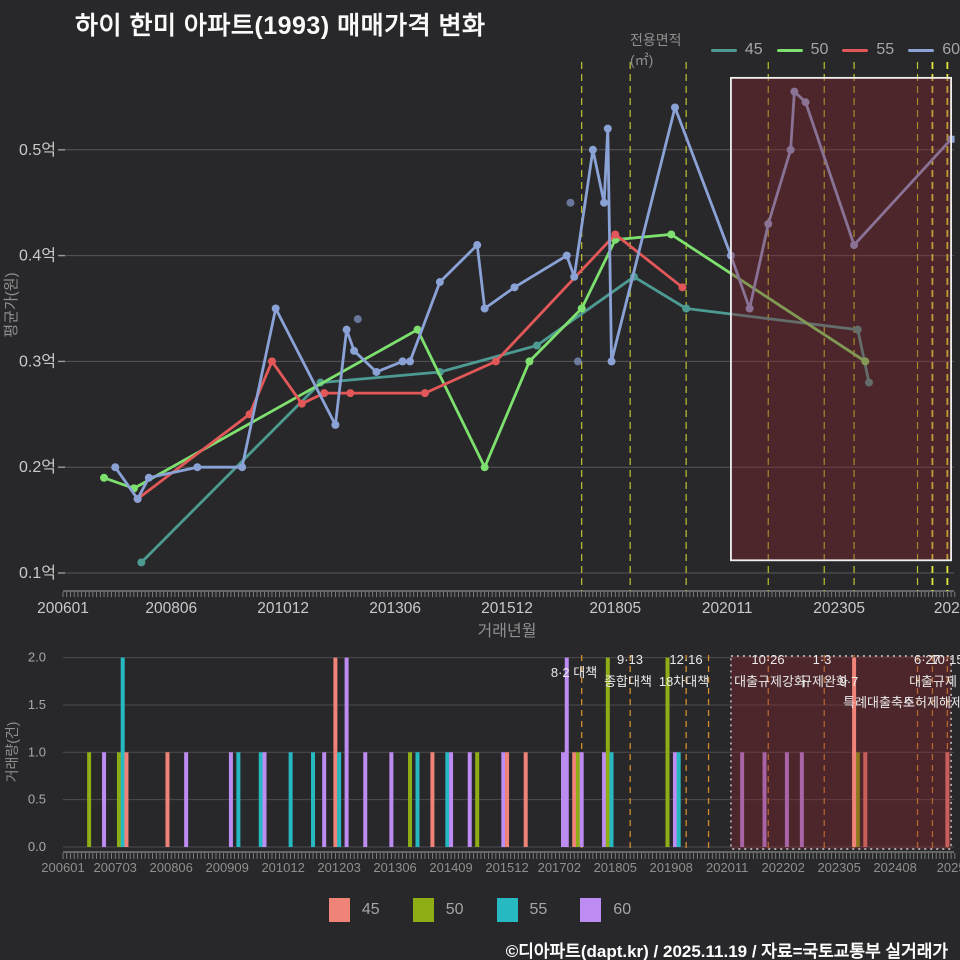 The image size is (960, 960). I want to click on legend-item-50: 50, so click(802, 50).